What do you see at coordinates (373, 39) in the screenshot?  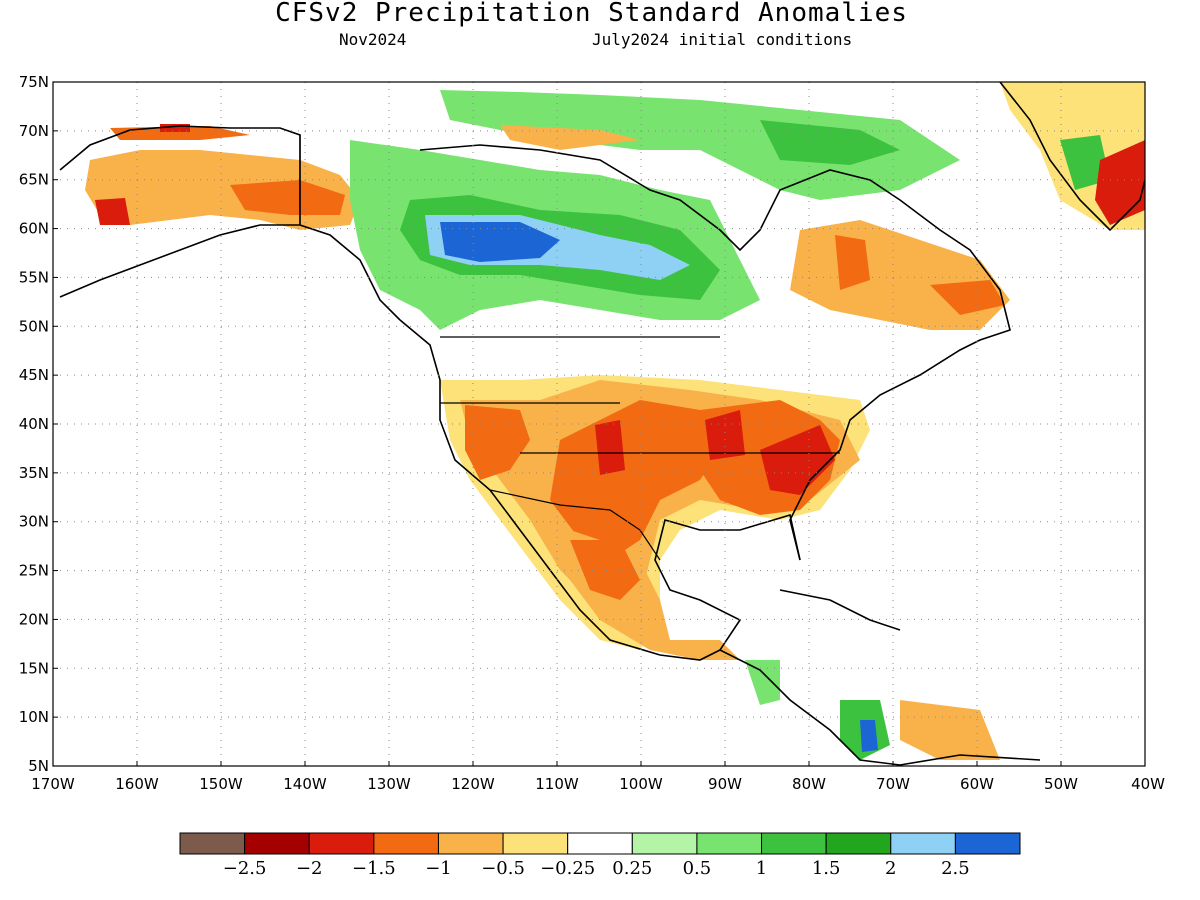 I see `forecast-month: Nov2024` at bounding box center [373, 39].